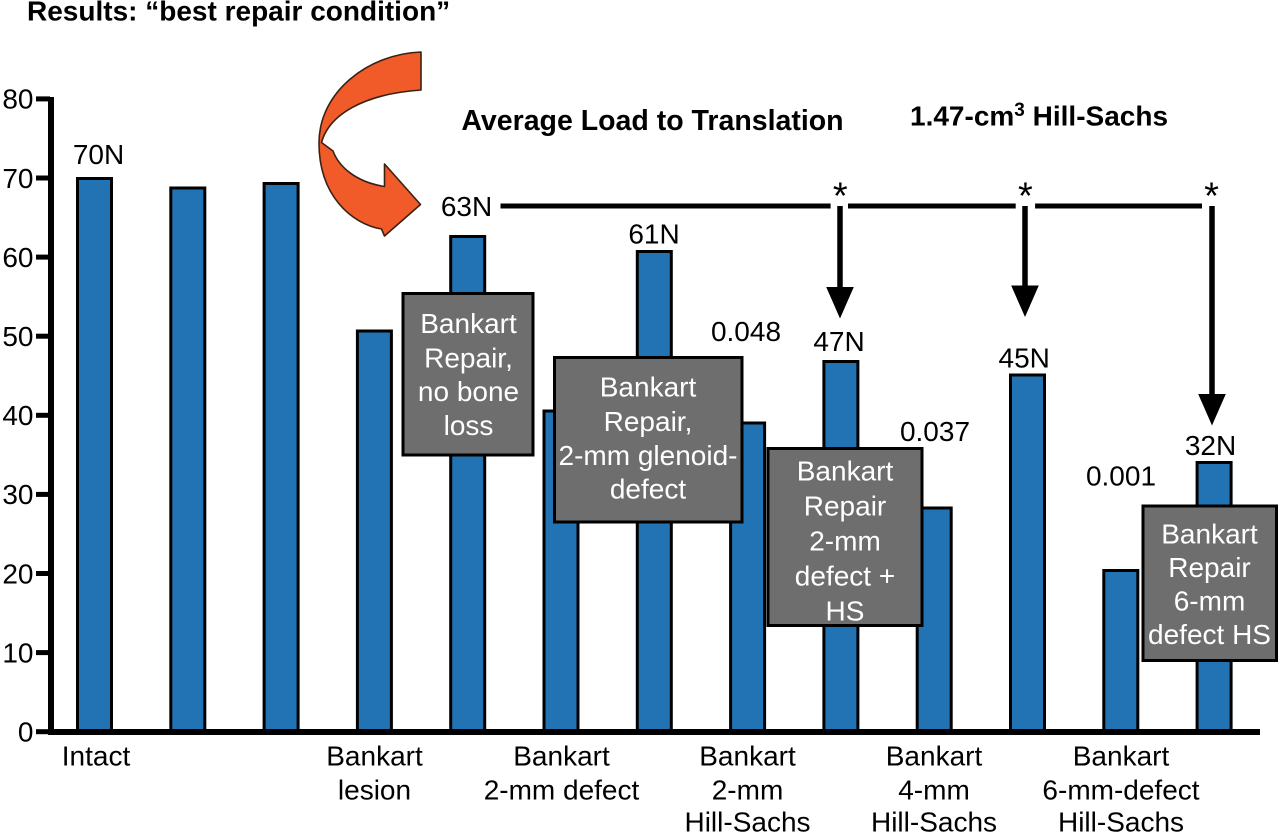 The width and height of the screenshot is (1280, 834). What do you see at coordinates (652, 121) in the screenshot?
I see `svg-text: Average Load to Translation` at bounding box center [652, 121].